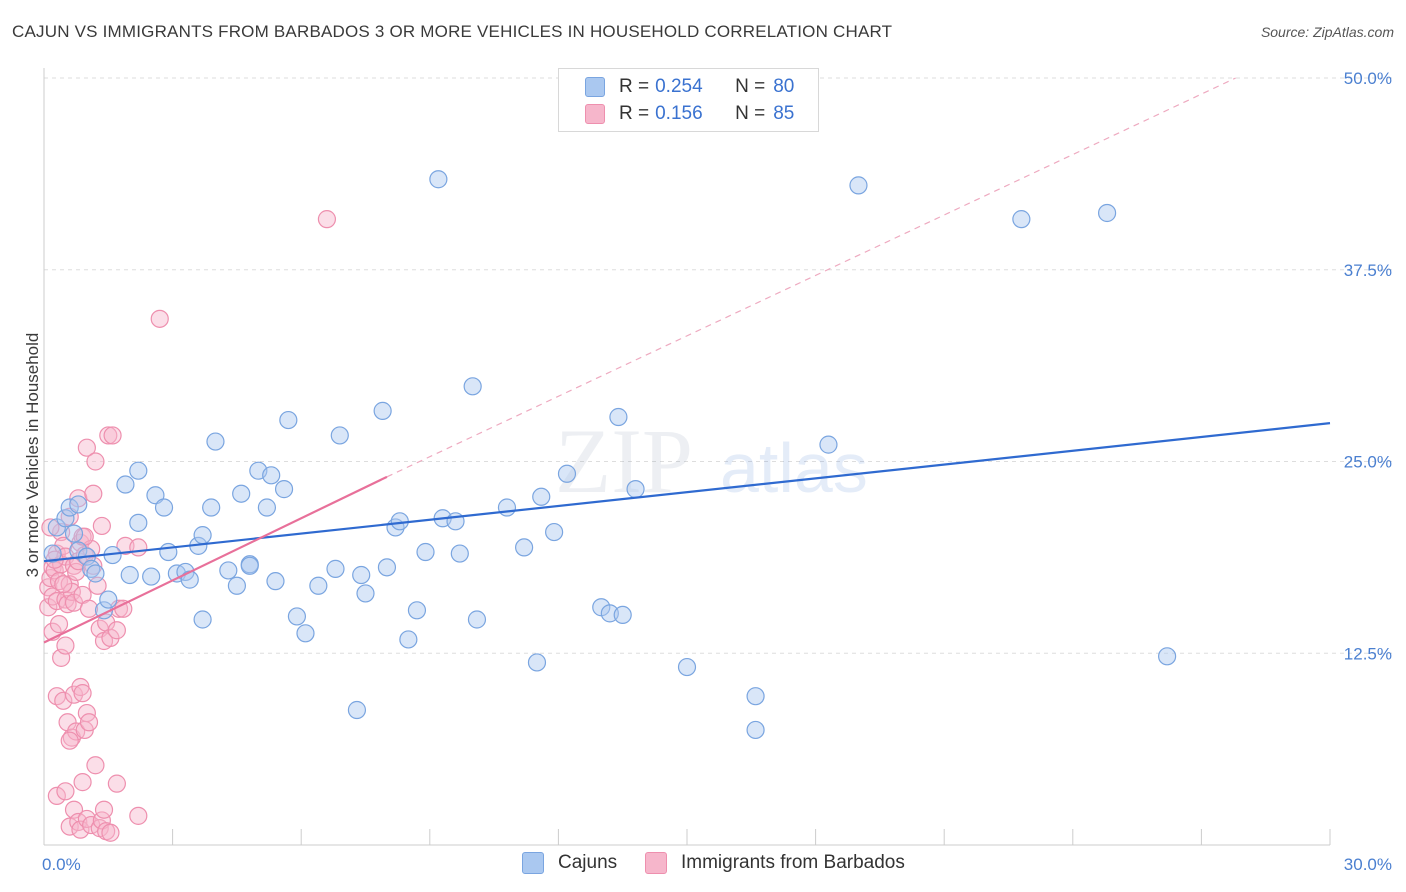  I want to click on bottom-legend-barbados: Immigrants from Barbados, so click(775, 863).